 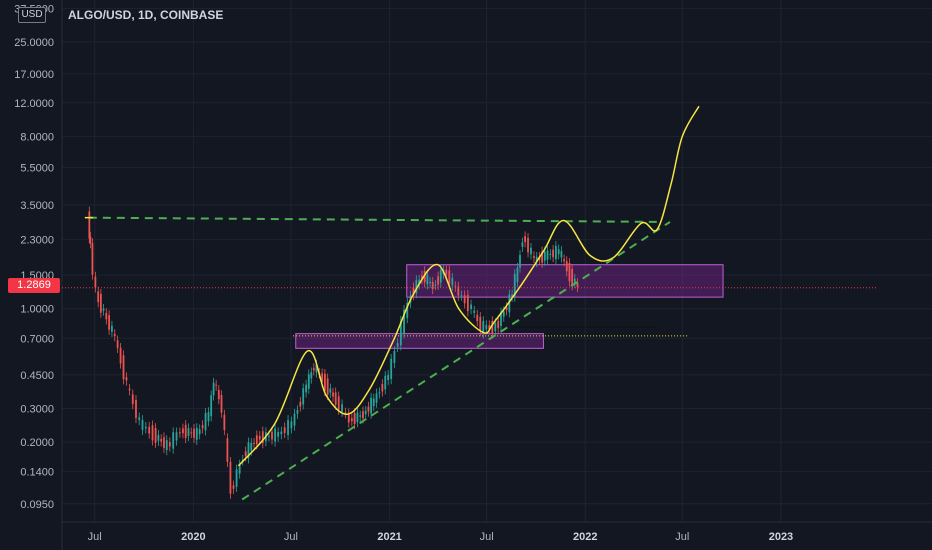 What do you see at coordinates (37, 473) in the screenshot?
I see `y-tick-label: 0.1400` at bounding box center [37, 473].